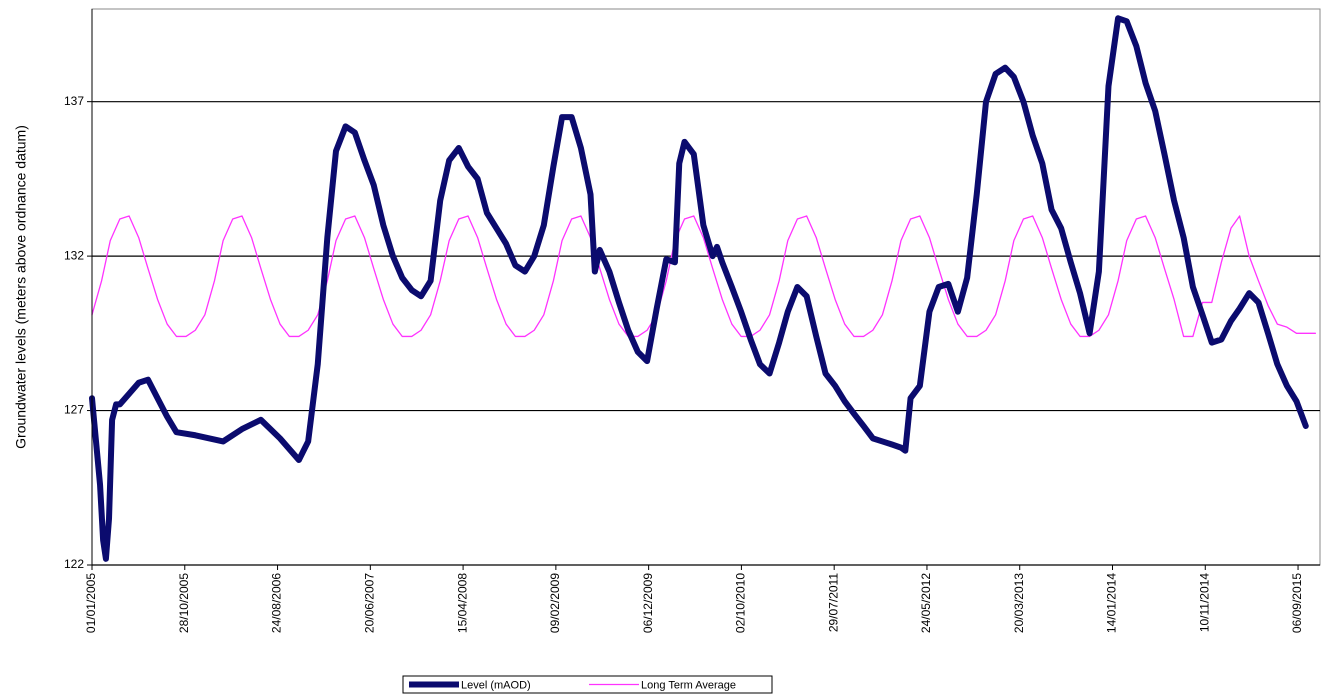  What do you see at coordinates (1297, 603) in the screenshot?
I see `x-tick-label: 06/09/2015` at bounding box center [1297, 603].